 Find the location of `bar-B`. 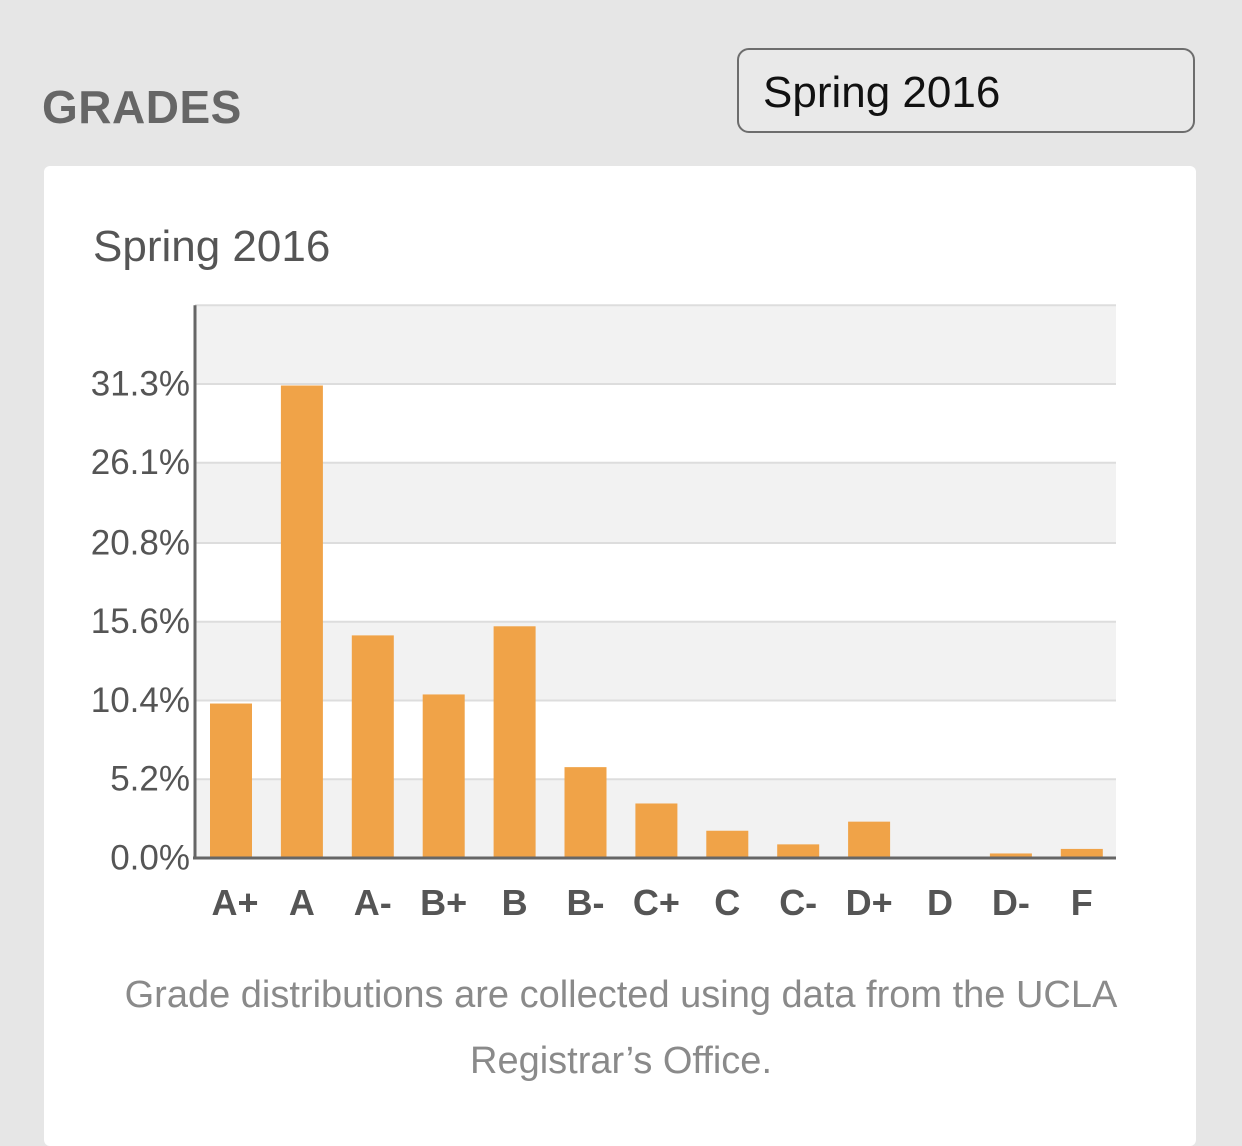

bar-B is located at coordinates (514, 742).